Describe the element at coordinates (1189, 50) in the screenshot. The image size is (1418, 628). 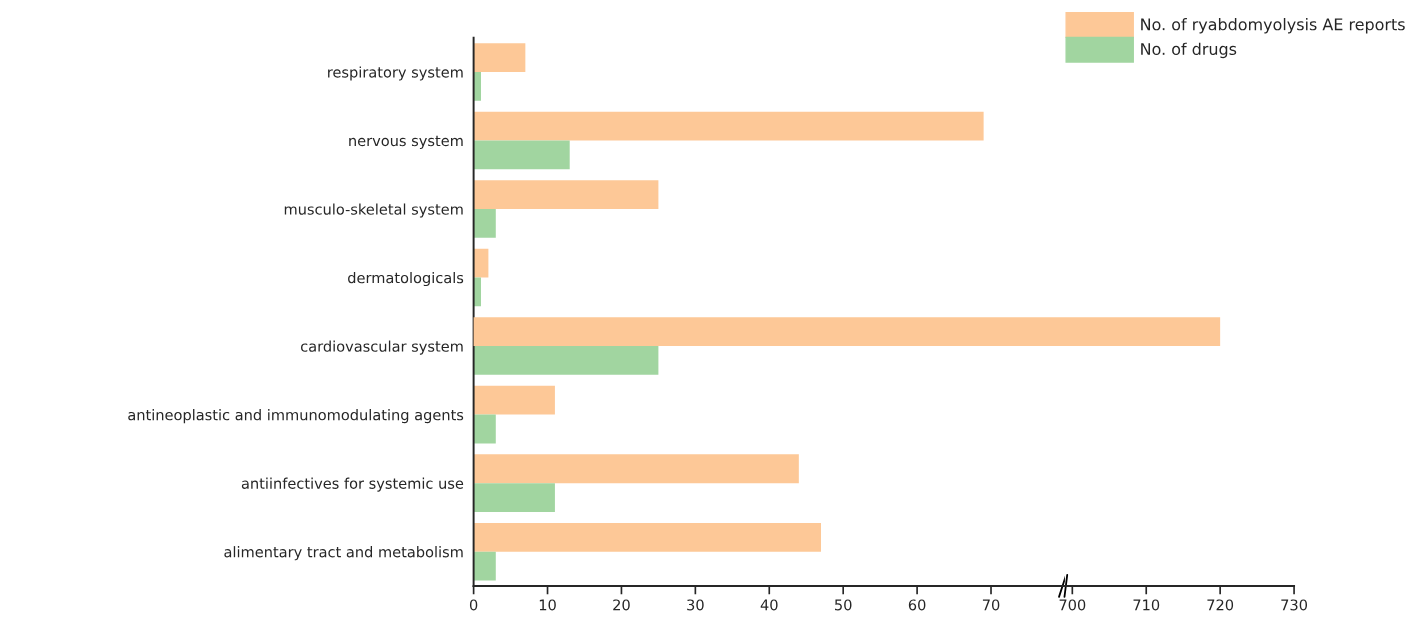
I see `legend-label: No. of drugs` at that location.